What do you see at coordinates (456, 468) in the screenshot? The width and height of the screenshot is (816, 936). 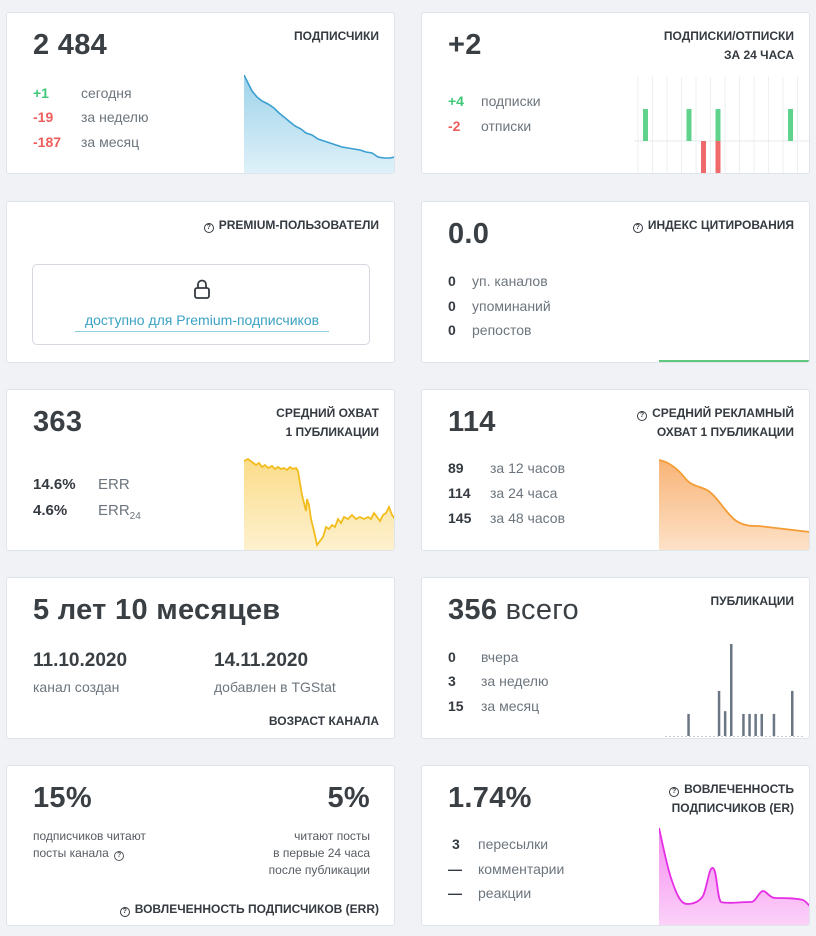 I see `ad-reach-12h-value: 89` at bounding box center [456, 468].